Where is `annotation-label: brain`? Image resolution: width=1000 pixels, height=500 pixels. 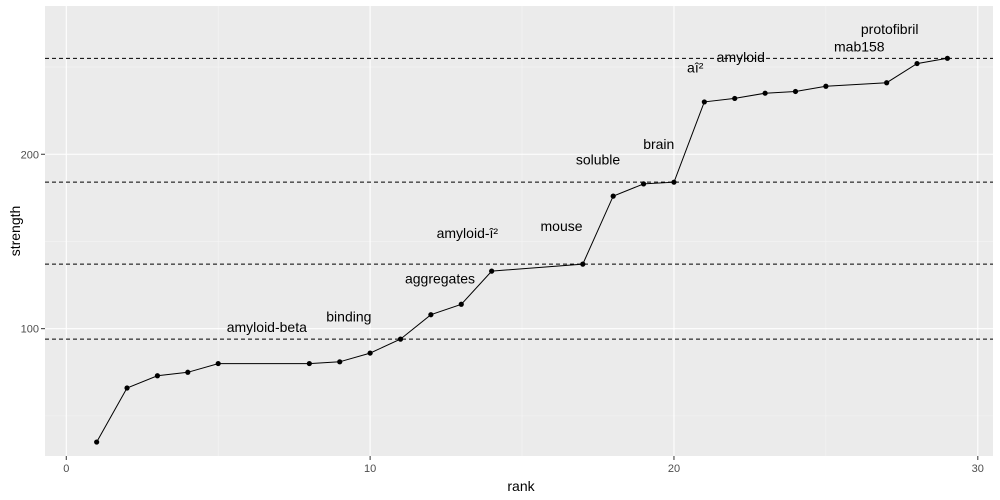
annotation-label: brain is located at coordinates (658, 144).